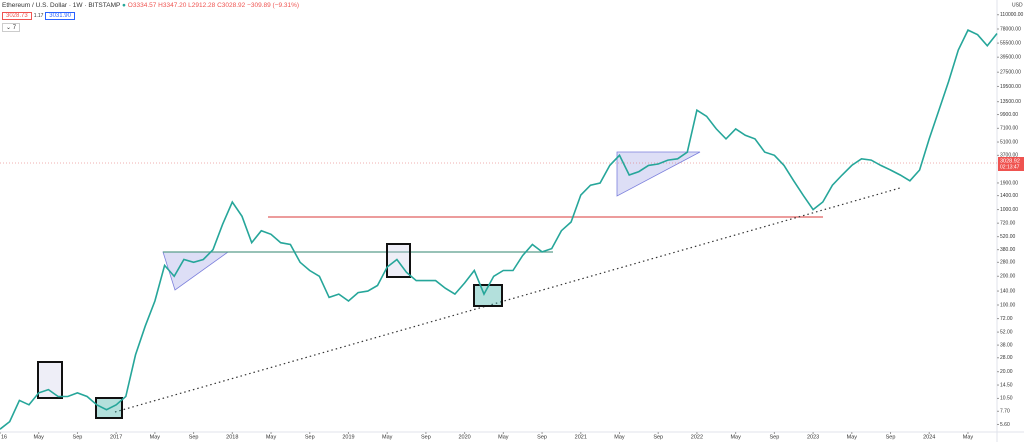 This screenshot has height=442, width=1024. I want to click on y-tick-label: 5.60, so click(1005, 425).